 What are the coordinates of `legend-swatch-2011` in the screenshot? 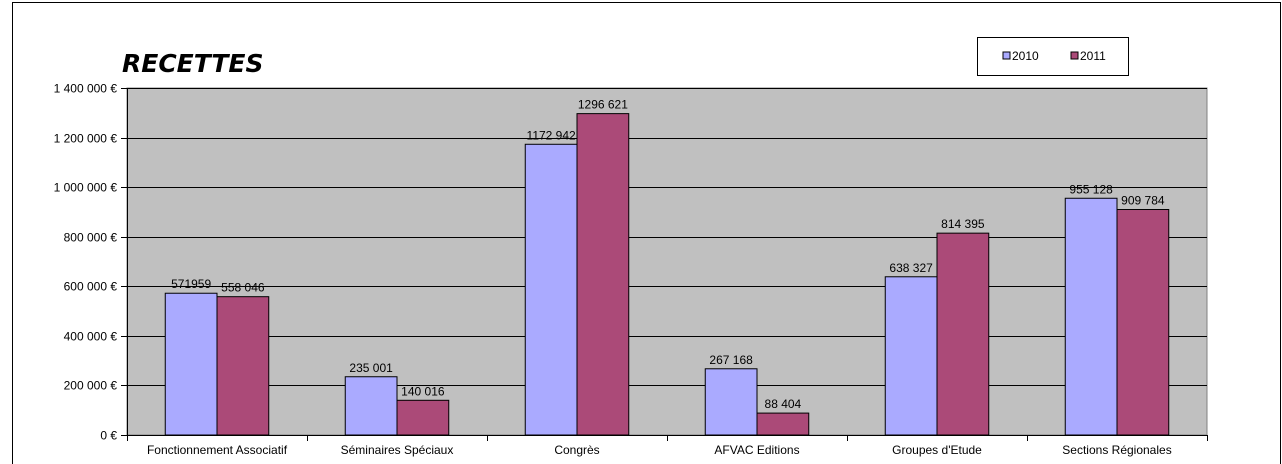 It's located at (1074, 55).